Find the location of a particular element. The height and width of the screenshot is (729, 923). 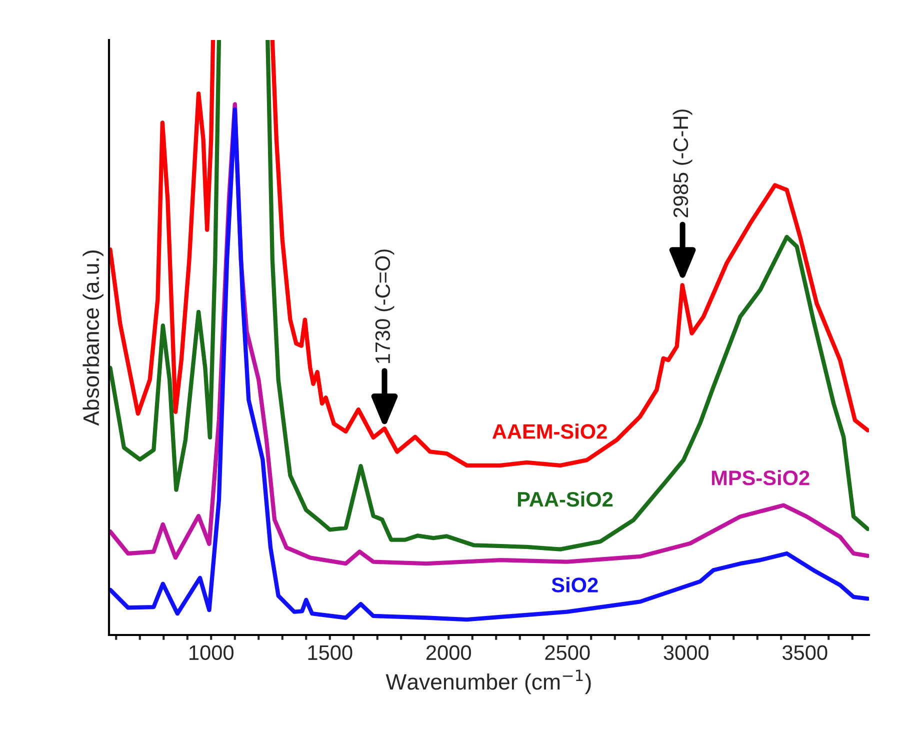

annotation: 1730 (-C=O) is located at coordinates (384, 307).